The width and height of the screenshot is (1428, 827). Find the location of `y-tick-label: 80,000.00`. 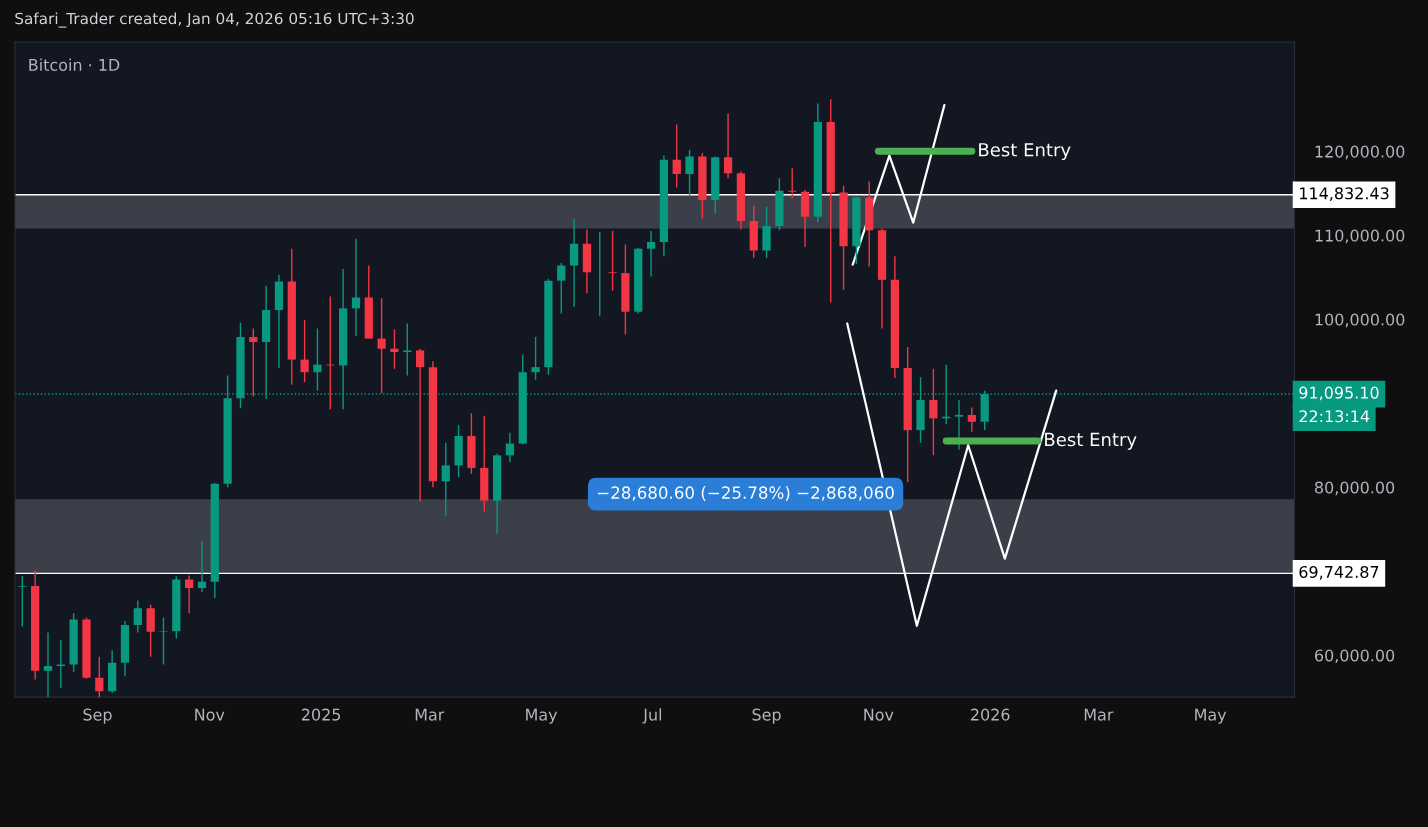

y-tick-label: 80,000.00 is located at coordinates (1355, 488).